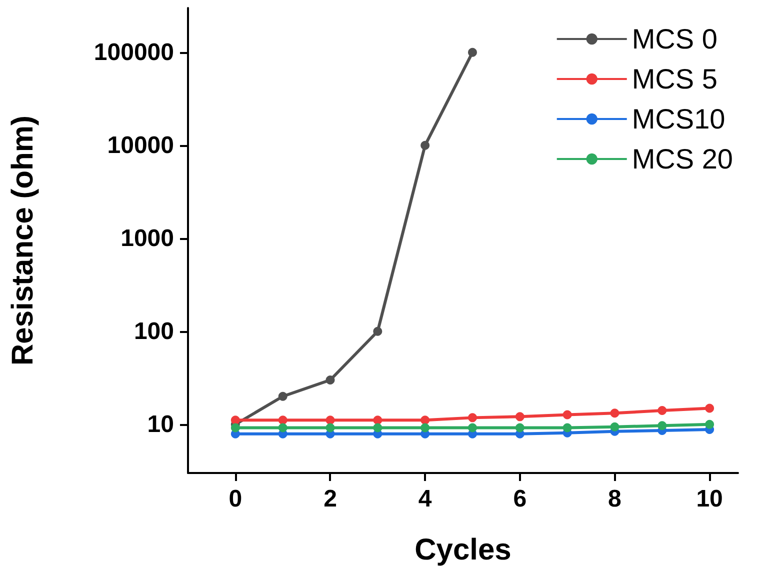 The height and width of the screenshot is (582, 758). I want to click on legend-label: MCS10, so click(679, 119).